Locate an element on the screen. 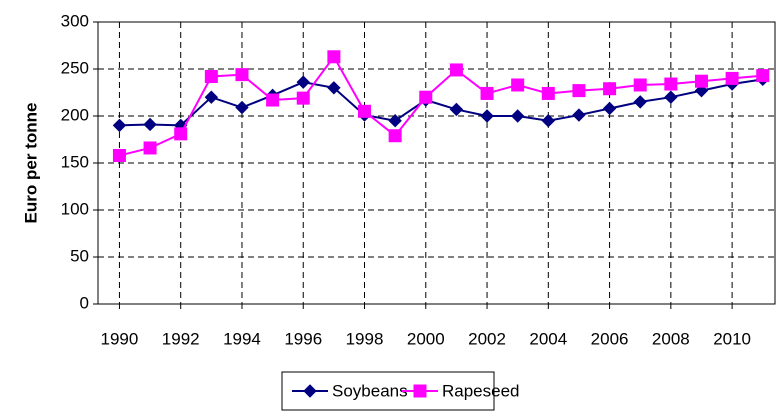 The height and width of the screenshot is (416, 776). line is located at coordinates (441, 102).